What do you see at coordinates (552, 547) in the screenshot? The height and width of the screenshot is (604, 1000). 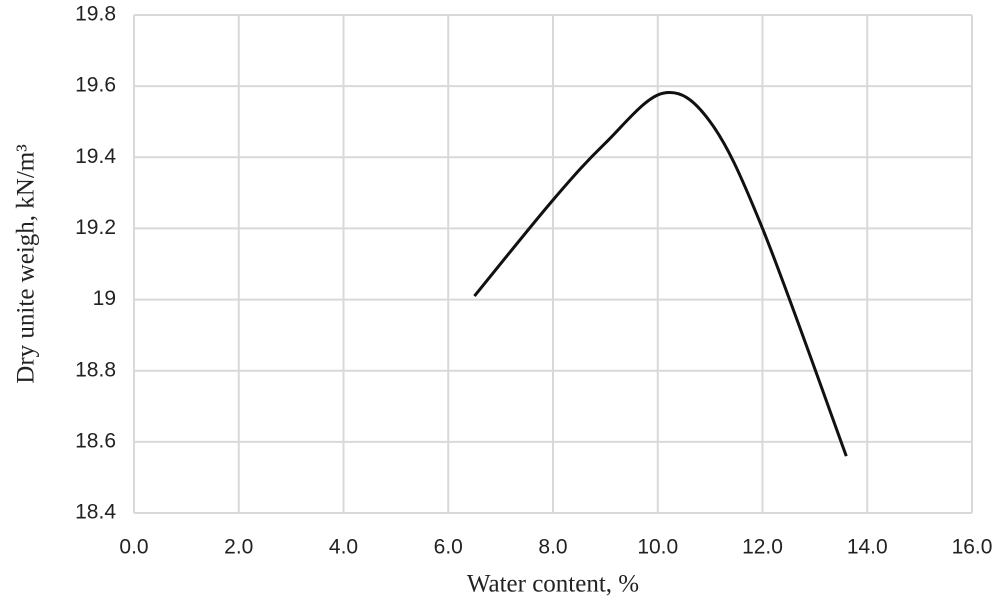 I see `x-tick-label: 8.0` at bounding box center [552, 547].